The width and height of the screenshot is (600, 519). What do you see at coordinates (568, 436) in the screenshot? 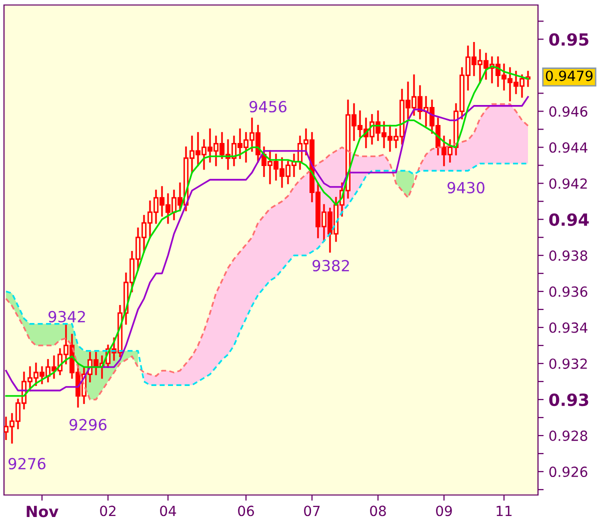
I see `y-tick-label: 0.928` at bounding box center [568, 436].